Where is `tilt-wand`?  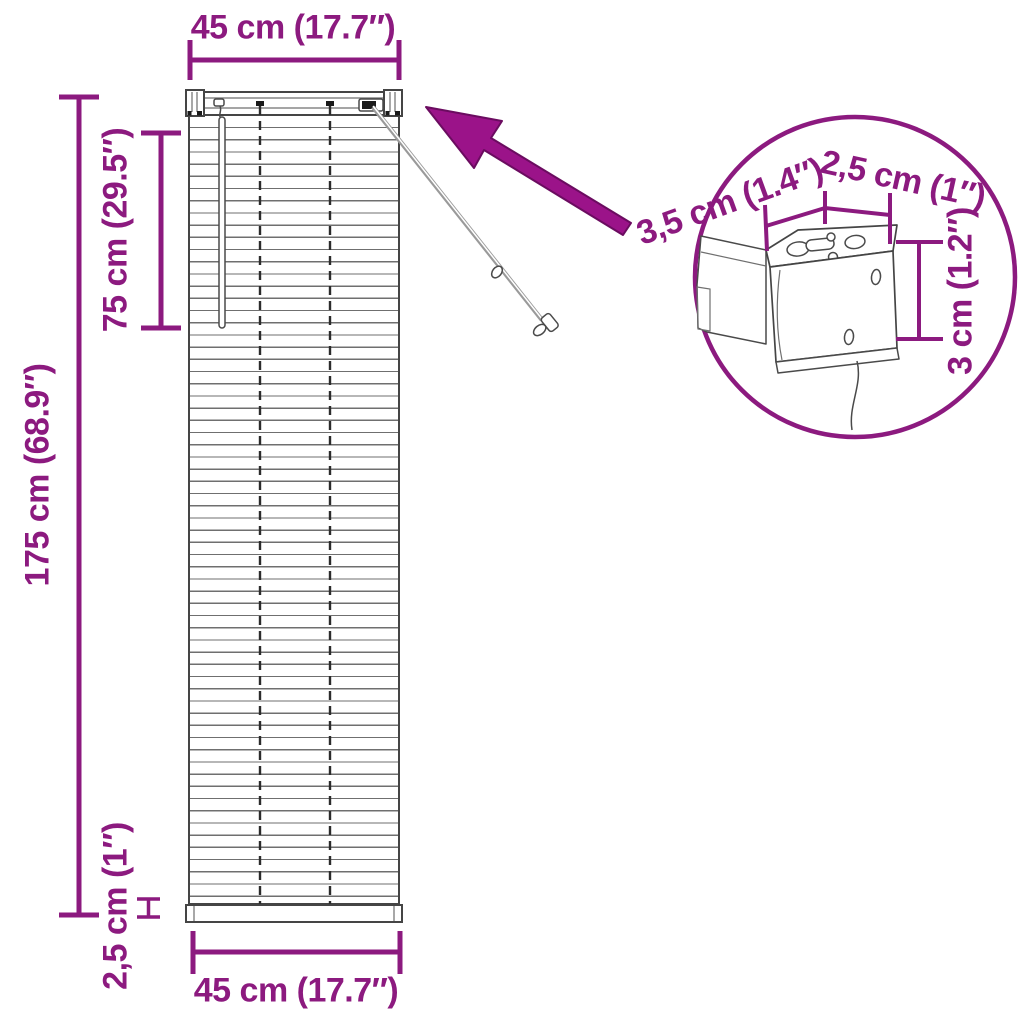
tilt-wand is located at coordinates (465, 221).